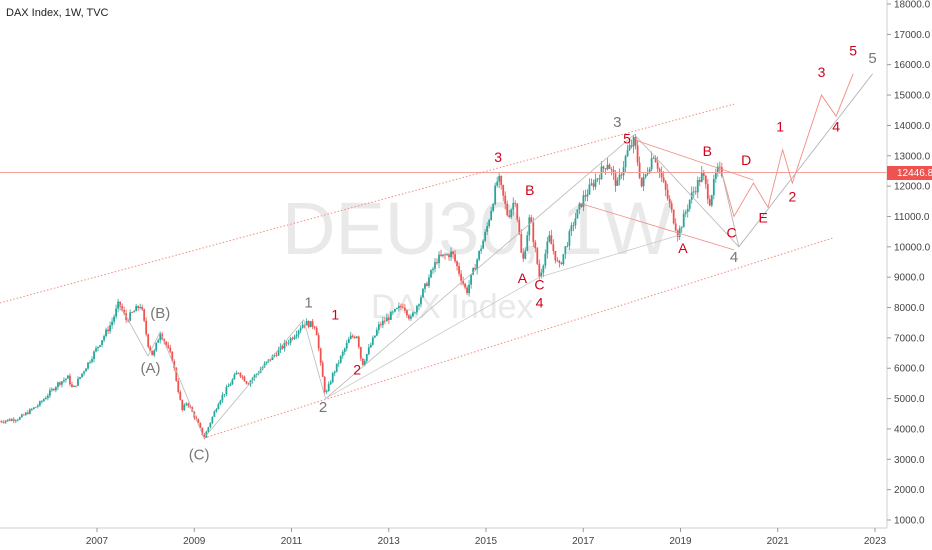 Image resolution: width=932 pixels, height=550 pixels. What do you see at coordinates (194, 541) in the screenshot?
I see `x-tick-label: 2009` at bounding box center [194, 541].